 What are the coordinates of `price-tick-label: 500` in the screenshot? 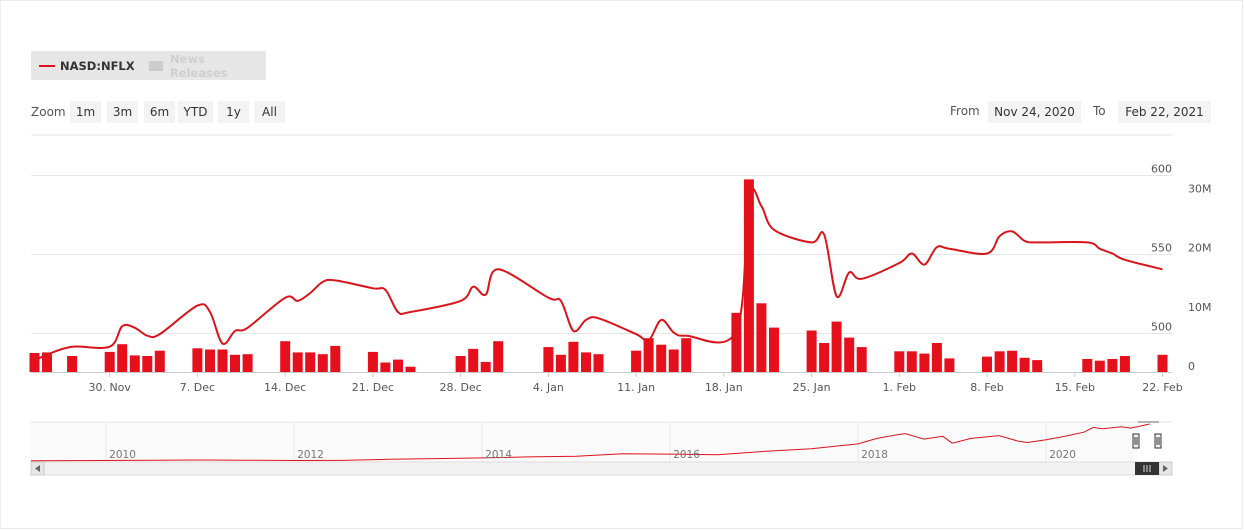 It's located at (1161, 327).